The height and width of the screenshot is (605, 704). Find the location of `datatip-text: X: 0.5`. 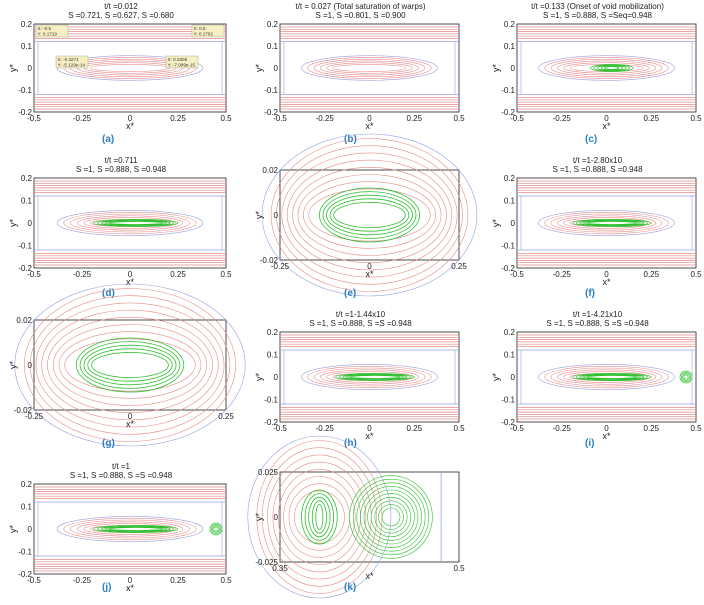

datatip-text: X: 0.5 is located at coordinates (200, 28).